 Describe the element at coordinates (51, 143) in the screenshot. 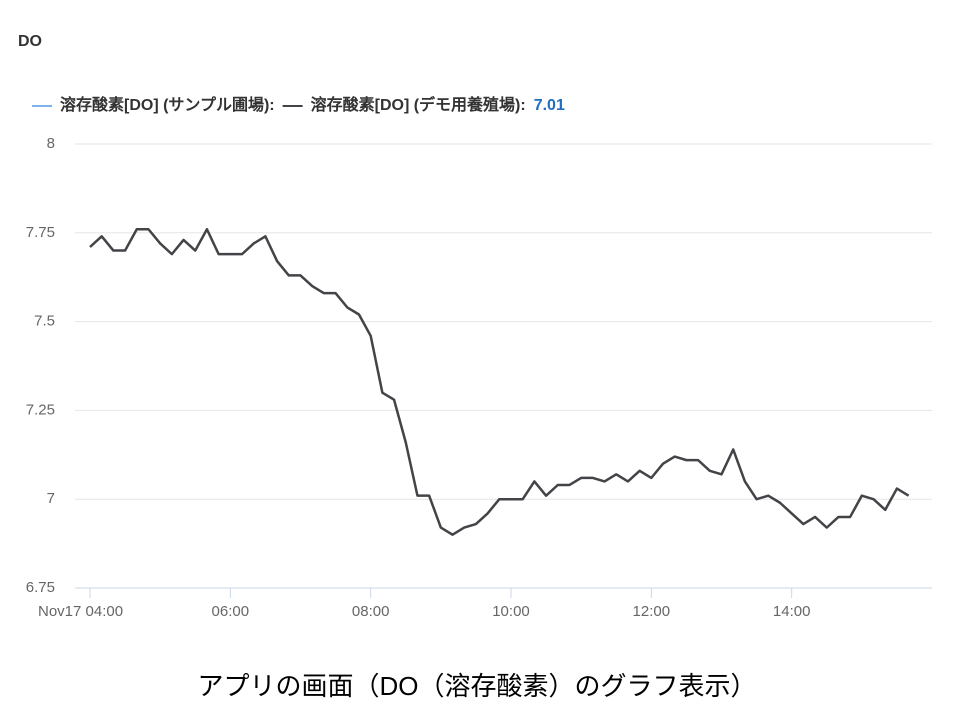

I see `y-tick-label: 8` at that location.